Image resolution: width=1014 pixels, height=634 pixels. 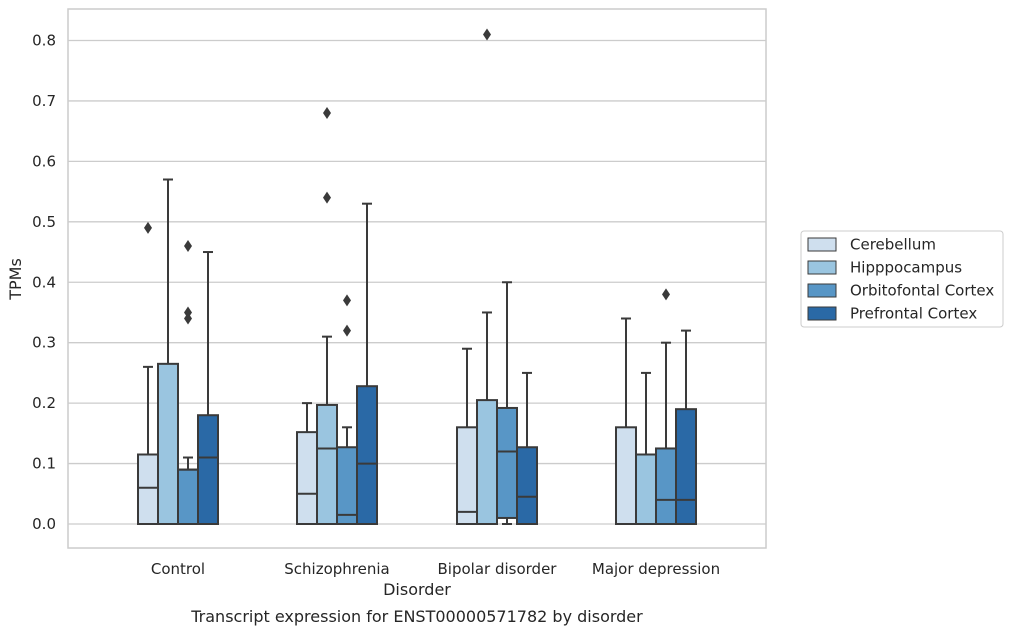 I want to click on x-axis-label: Disorder, so click(x=417, y=589).